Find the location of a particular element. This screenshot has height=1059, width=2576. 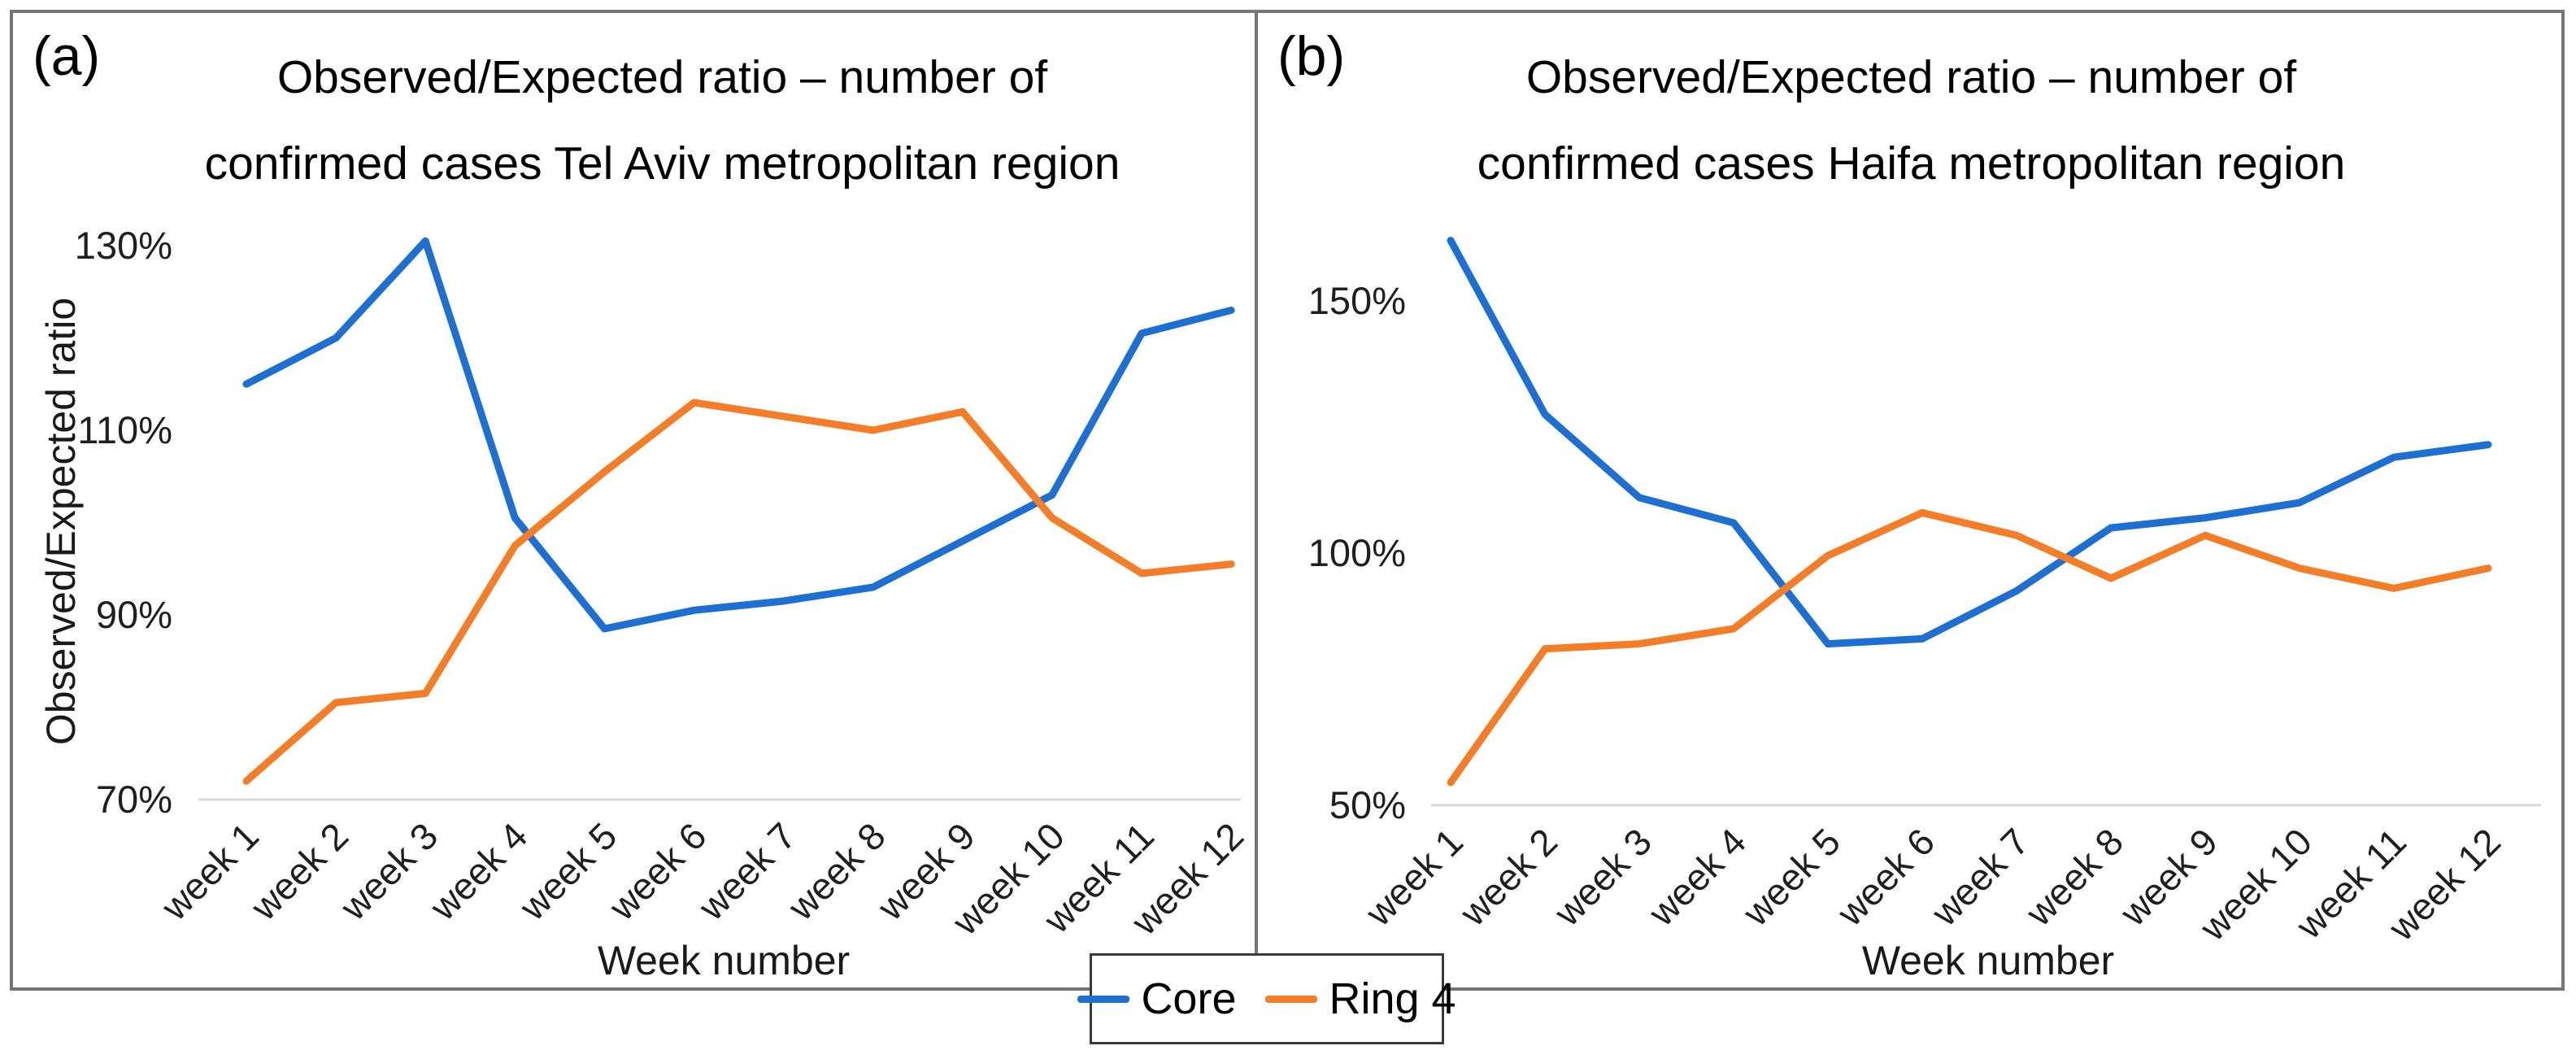

panel-a-label: (a) is located at coordinates (67, 56).